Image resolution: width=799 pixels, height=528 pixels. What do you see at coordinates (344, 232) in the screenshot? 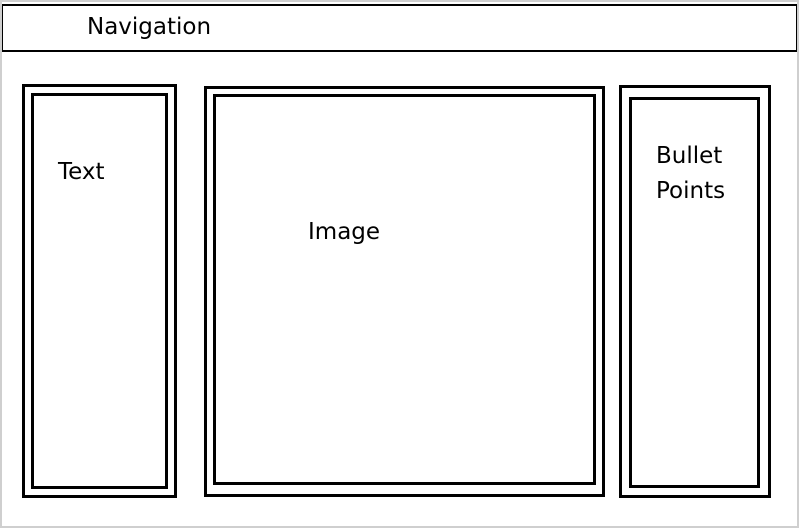
I see `image-panel-label: Image` at bounding box center [344, 232].